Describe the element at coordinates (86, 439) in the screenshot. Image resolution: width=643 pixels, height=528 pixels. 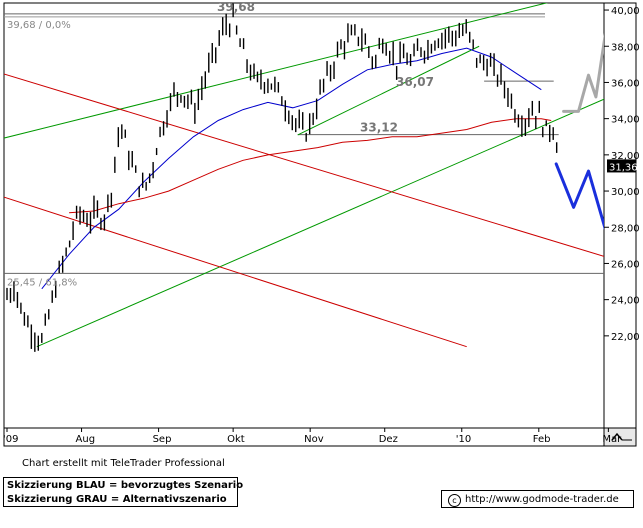
I see `x-tick-label: Aug` at that location.